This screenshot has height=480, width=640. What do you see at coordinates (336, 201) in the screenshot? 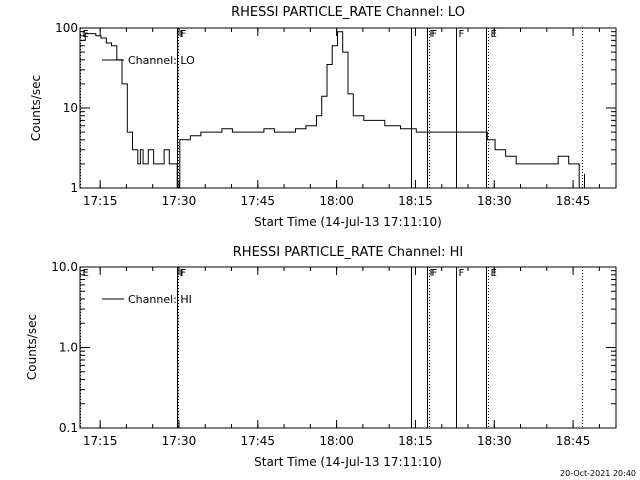
I see `lo-x-tick-label: 18:00` at bounding box center [336, 201].